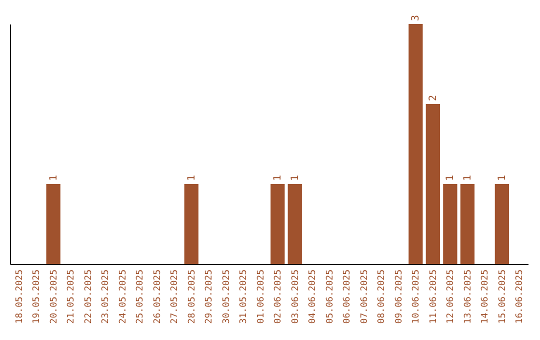  Describe the element at coordinates (192, 297) in the screenshot. I see `x-tick-label: 28.05.2025` at that location.